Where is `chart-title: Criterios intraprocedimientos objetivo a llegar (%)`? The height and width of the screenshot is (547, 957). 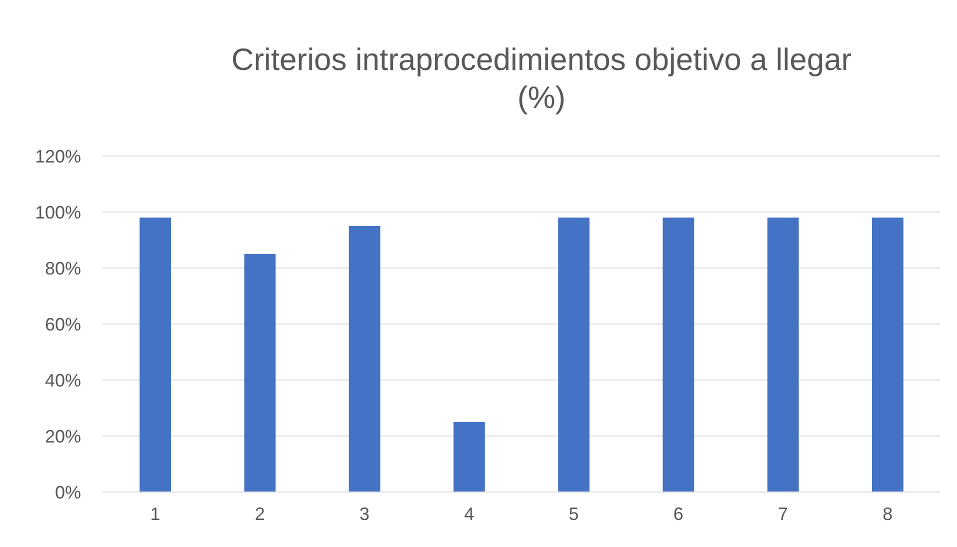 chart-title: Criterios intraprocedimientos objetivo a llegar (%) is located at coordinates (541, 78).